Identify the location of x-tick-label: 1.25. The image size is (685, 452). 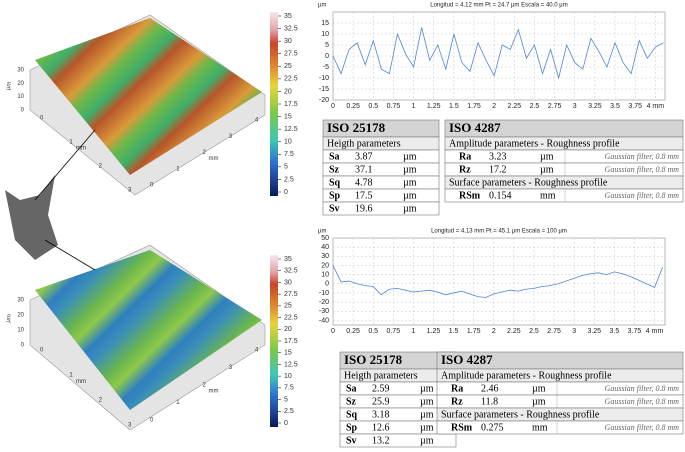
(434, 106).